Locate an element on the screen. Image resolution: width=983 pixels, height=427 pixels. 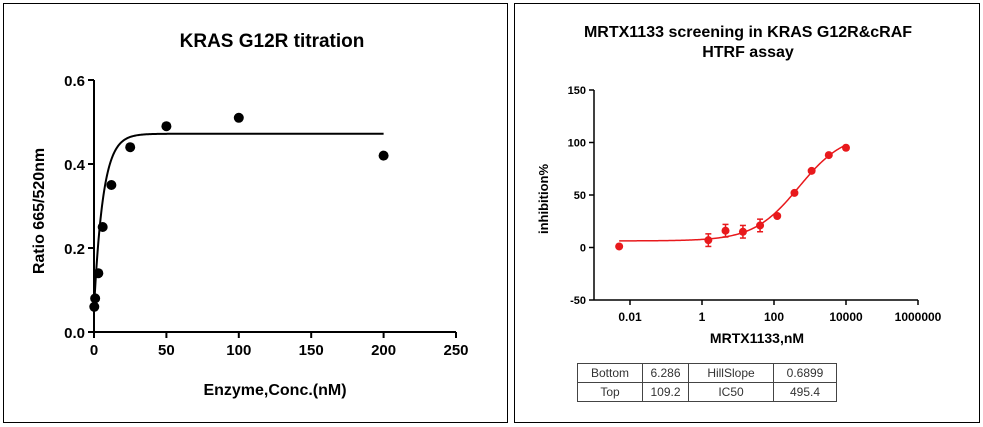
x-tick-label: 150 is located at coordinates (311, 350).